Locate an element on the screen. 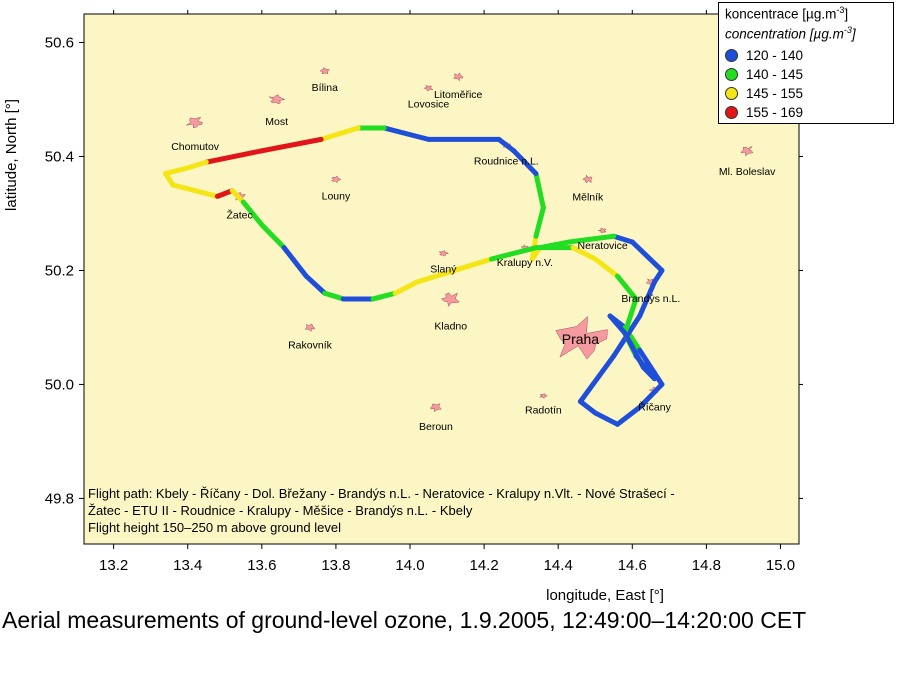 The image size is (900, 675). town-label: Chomutov is located at coordinates (195, 147).